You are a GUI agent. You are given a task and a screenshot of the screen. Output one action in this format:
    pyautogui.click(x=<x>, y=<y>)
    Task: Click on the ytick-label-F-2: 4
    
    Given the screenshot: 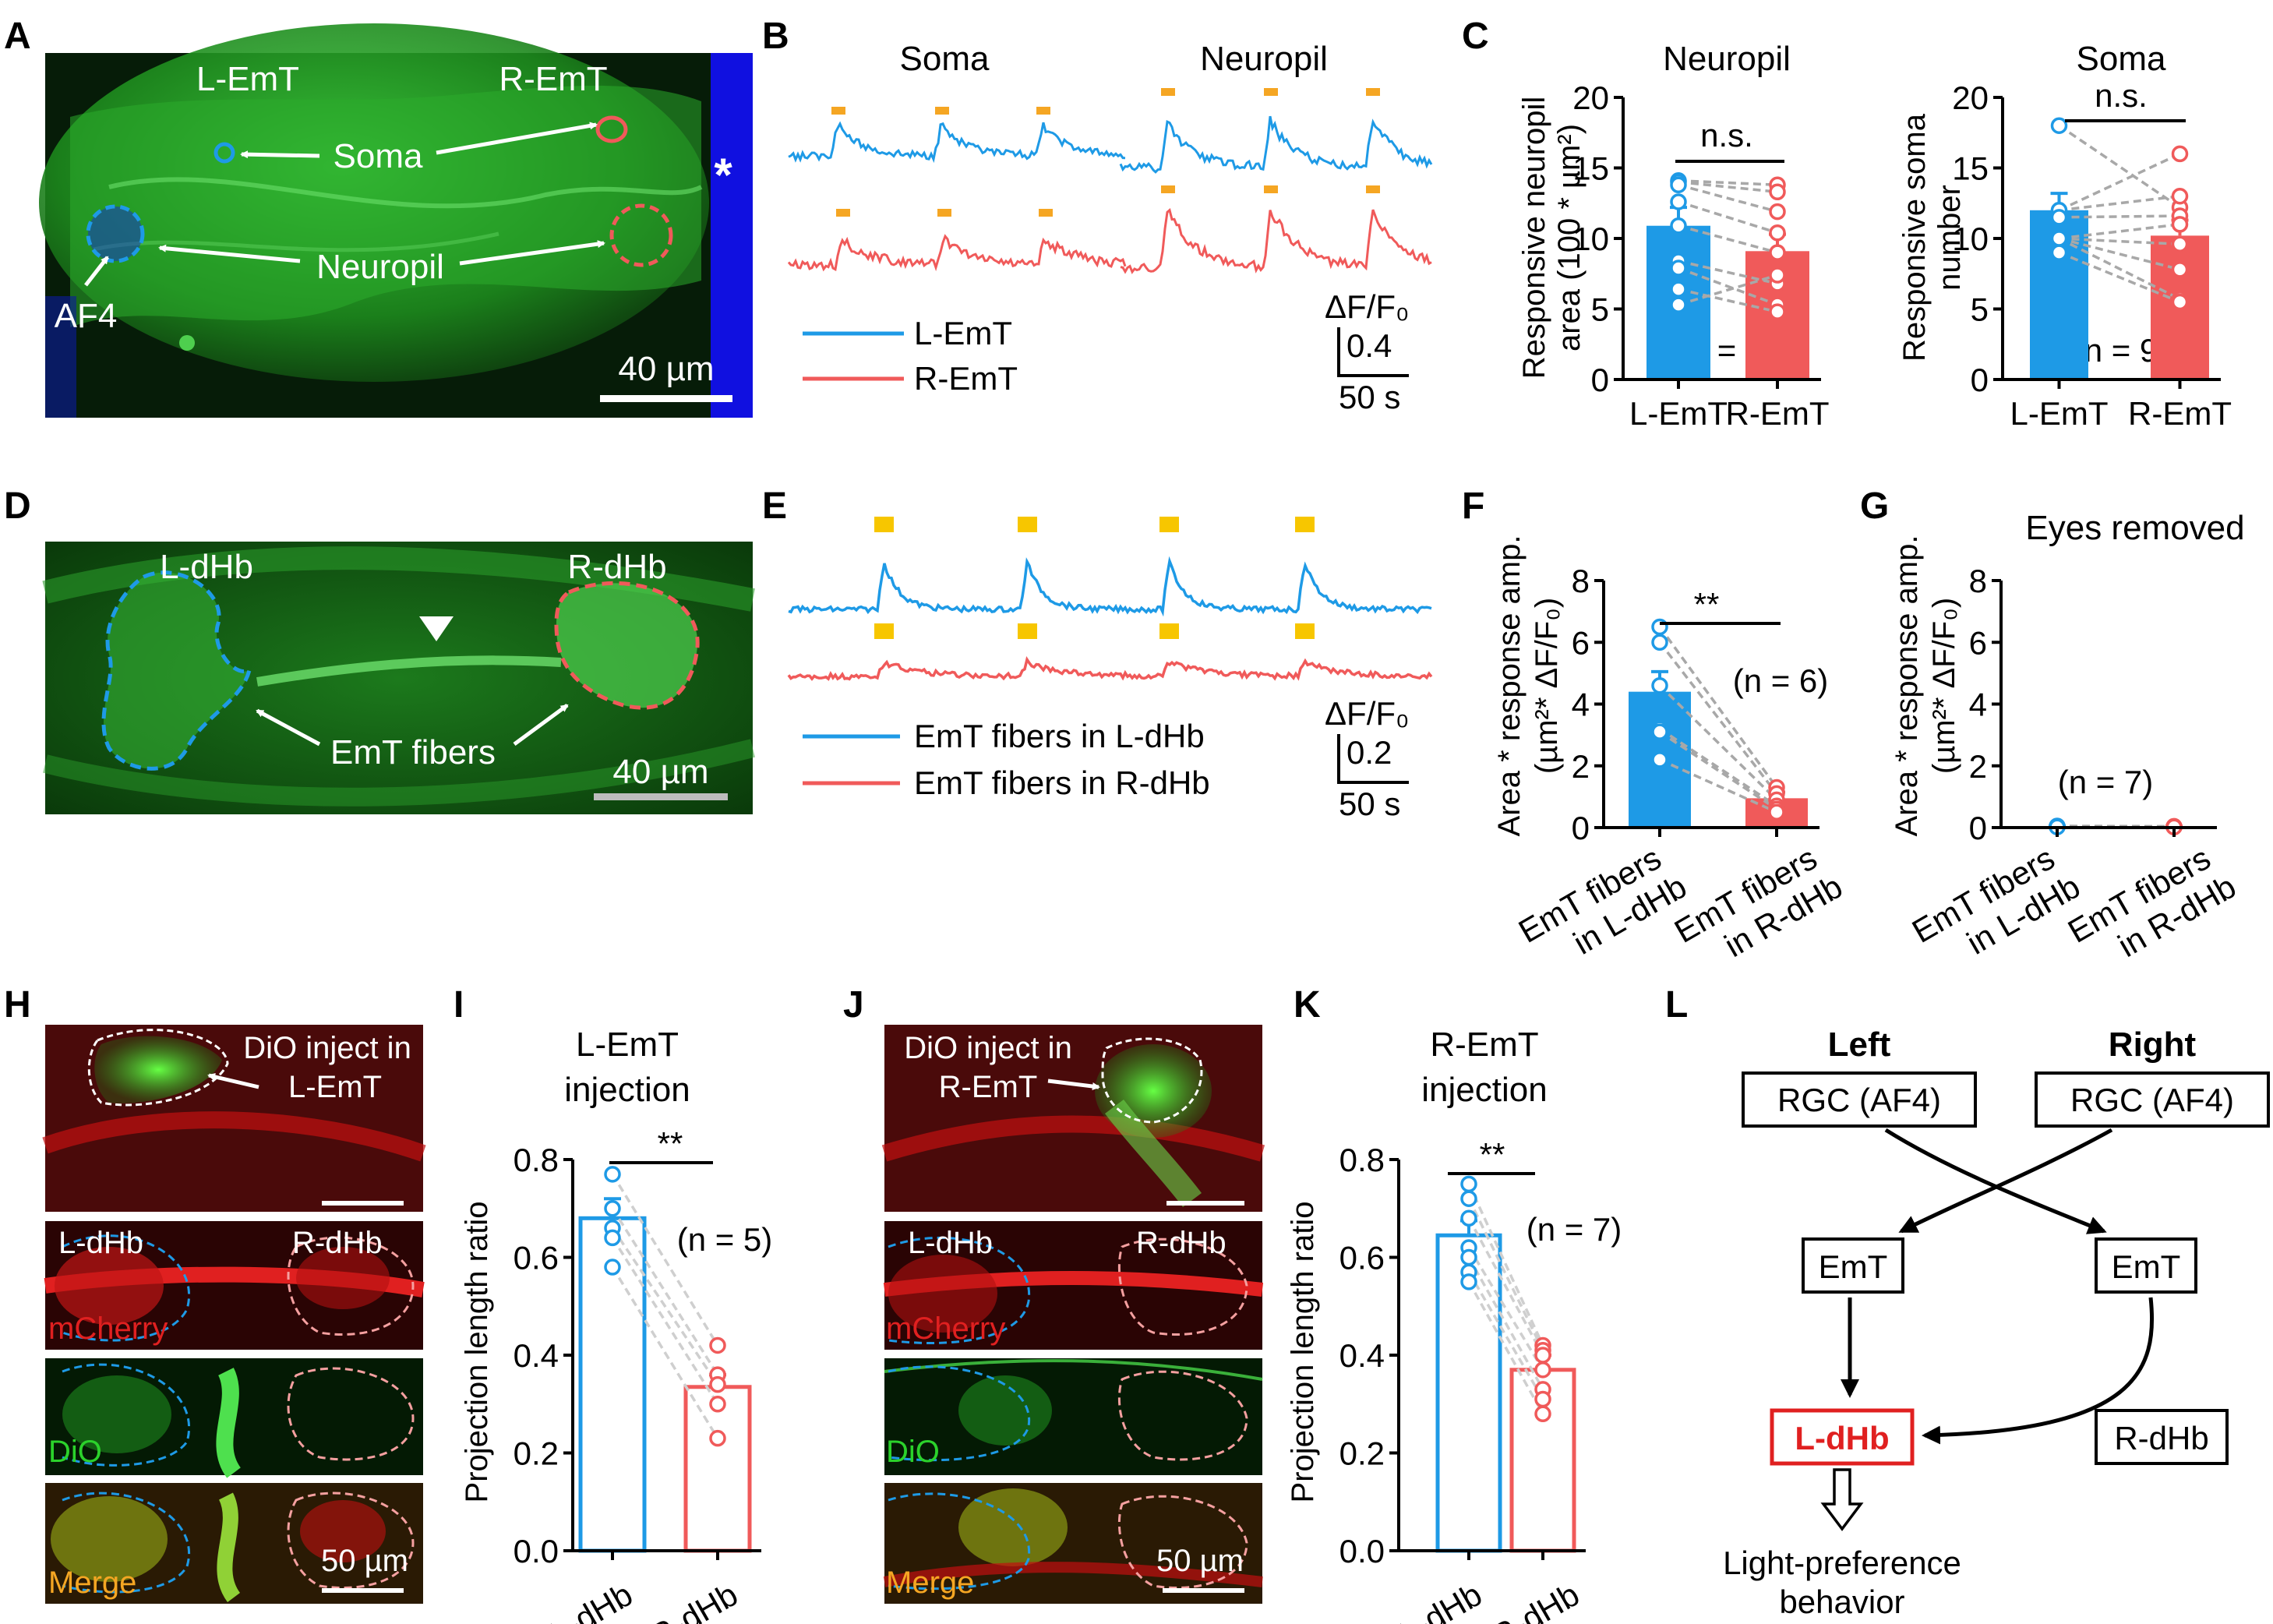 What is the action you would take?
    pyautogui.click(x=1581, y=705)
    